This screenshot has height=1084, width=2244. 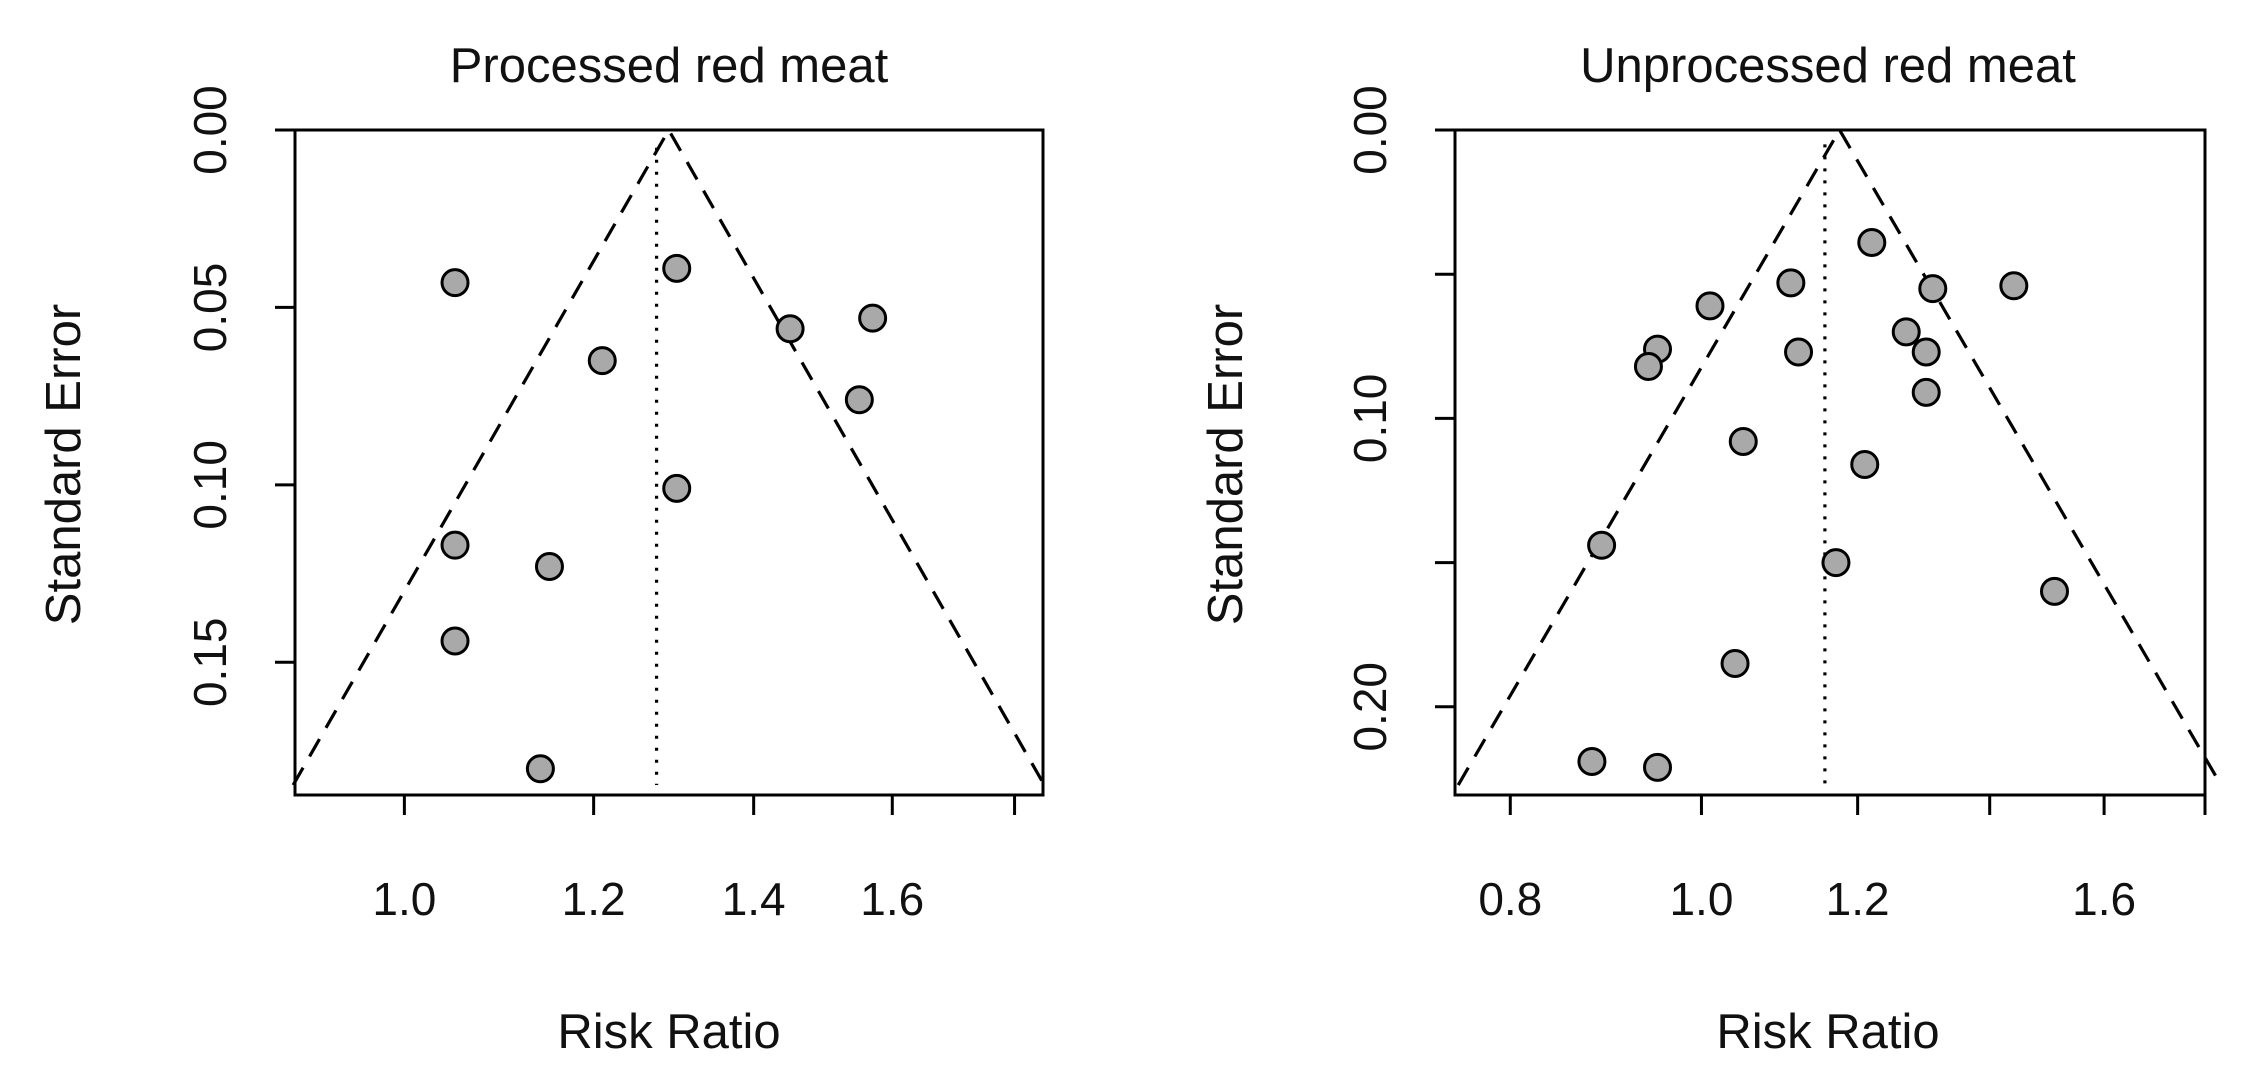 I want to click on chart-title: Processed red meat, so click(x=669, y=66).